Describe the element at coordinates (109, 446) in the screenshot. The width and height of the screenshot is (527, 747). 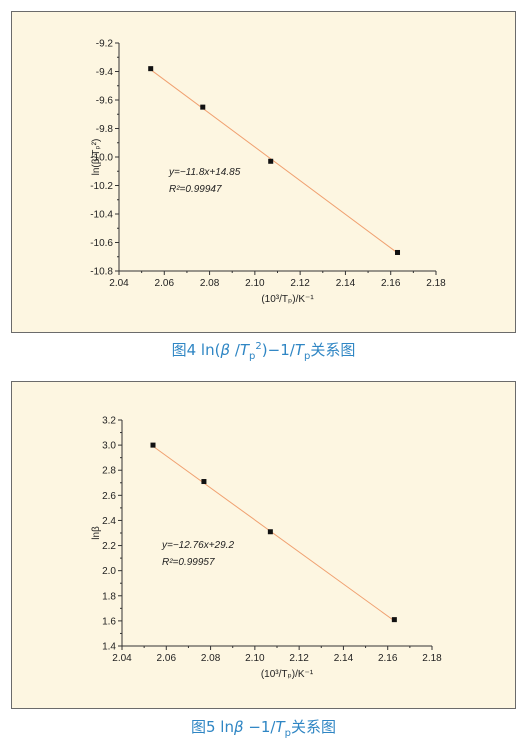
I see `y-tick-label: 3.0` at that location.